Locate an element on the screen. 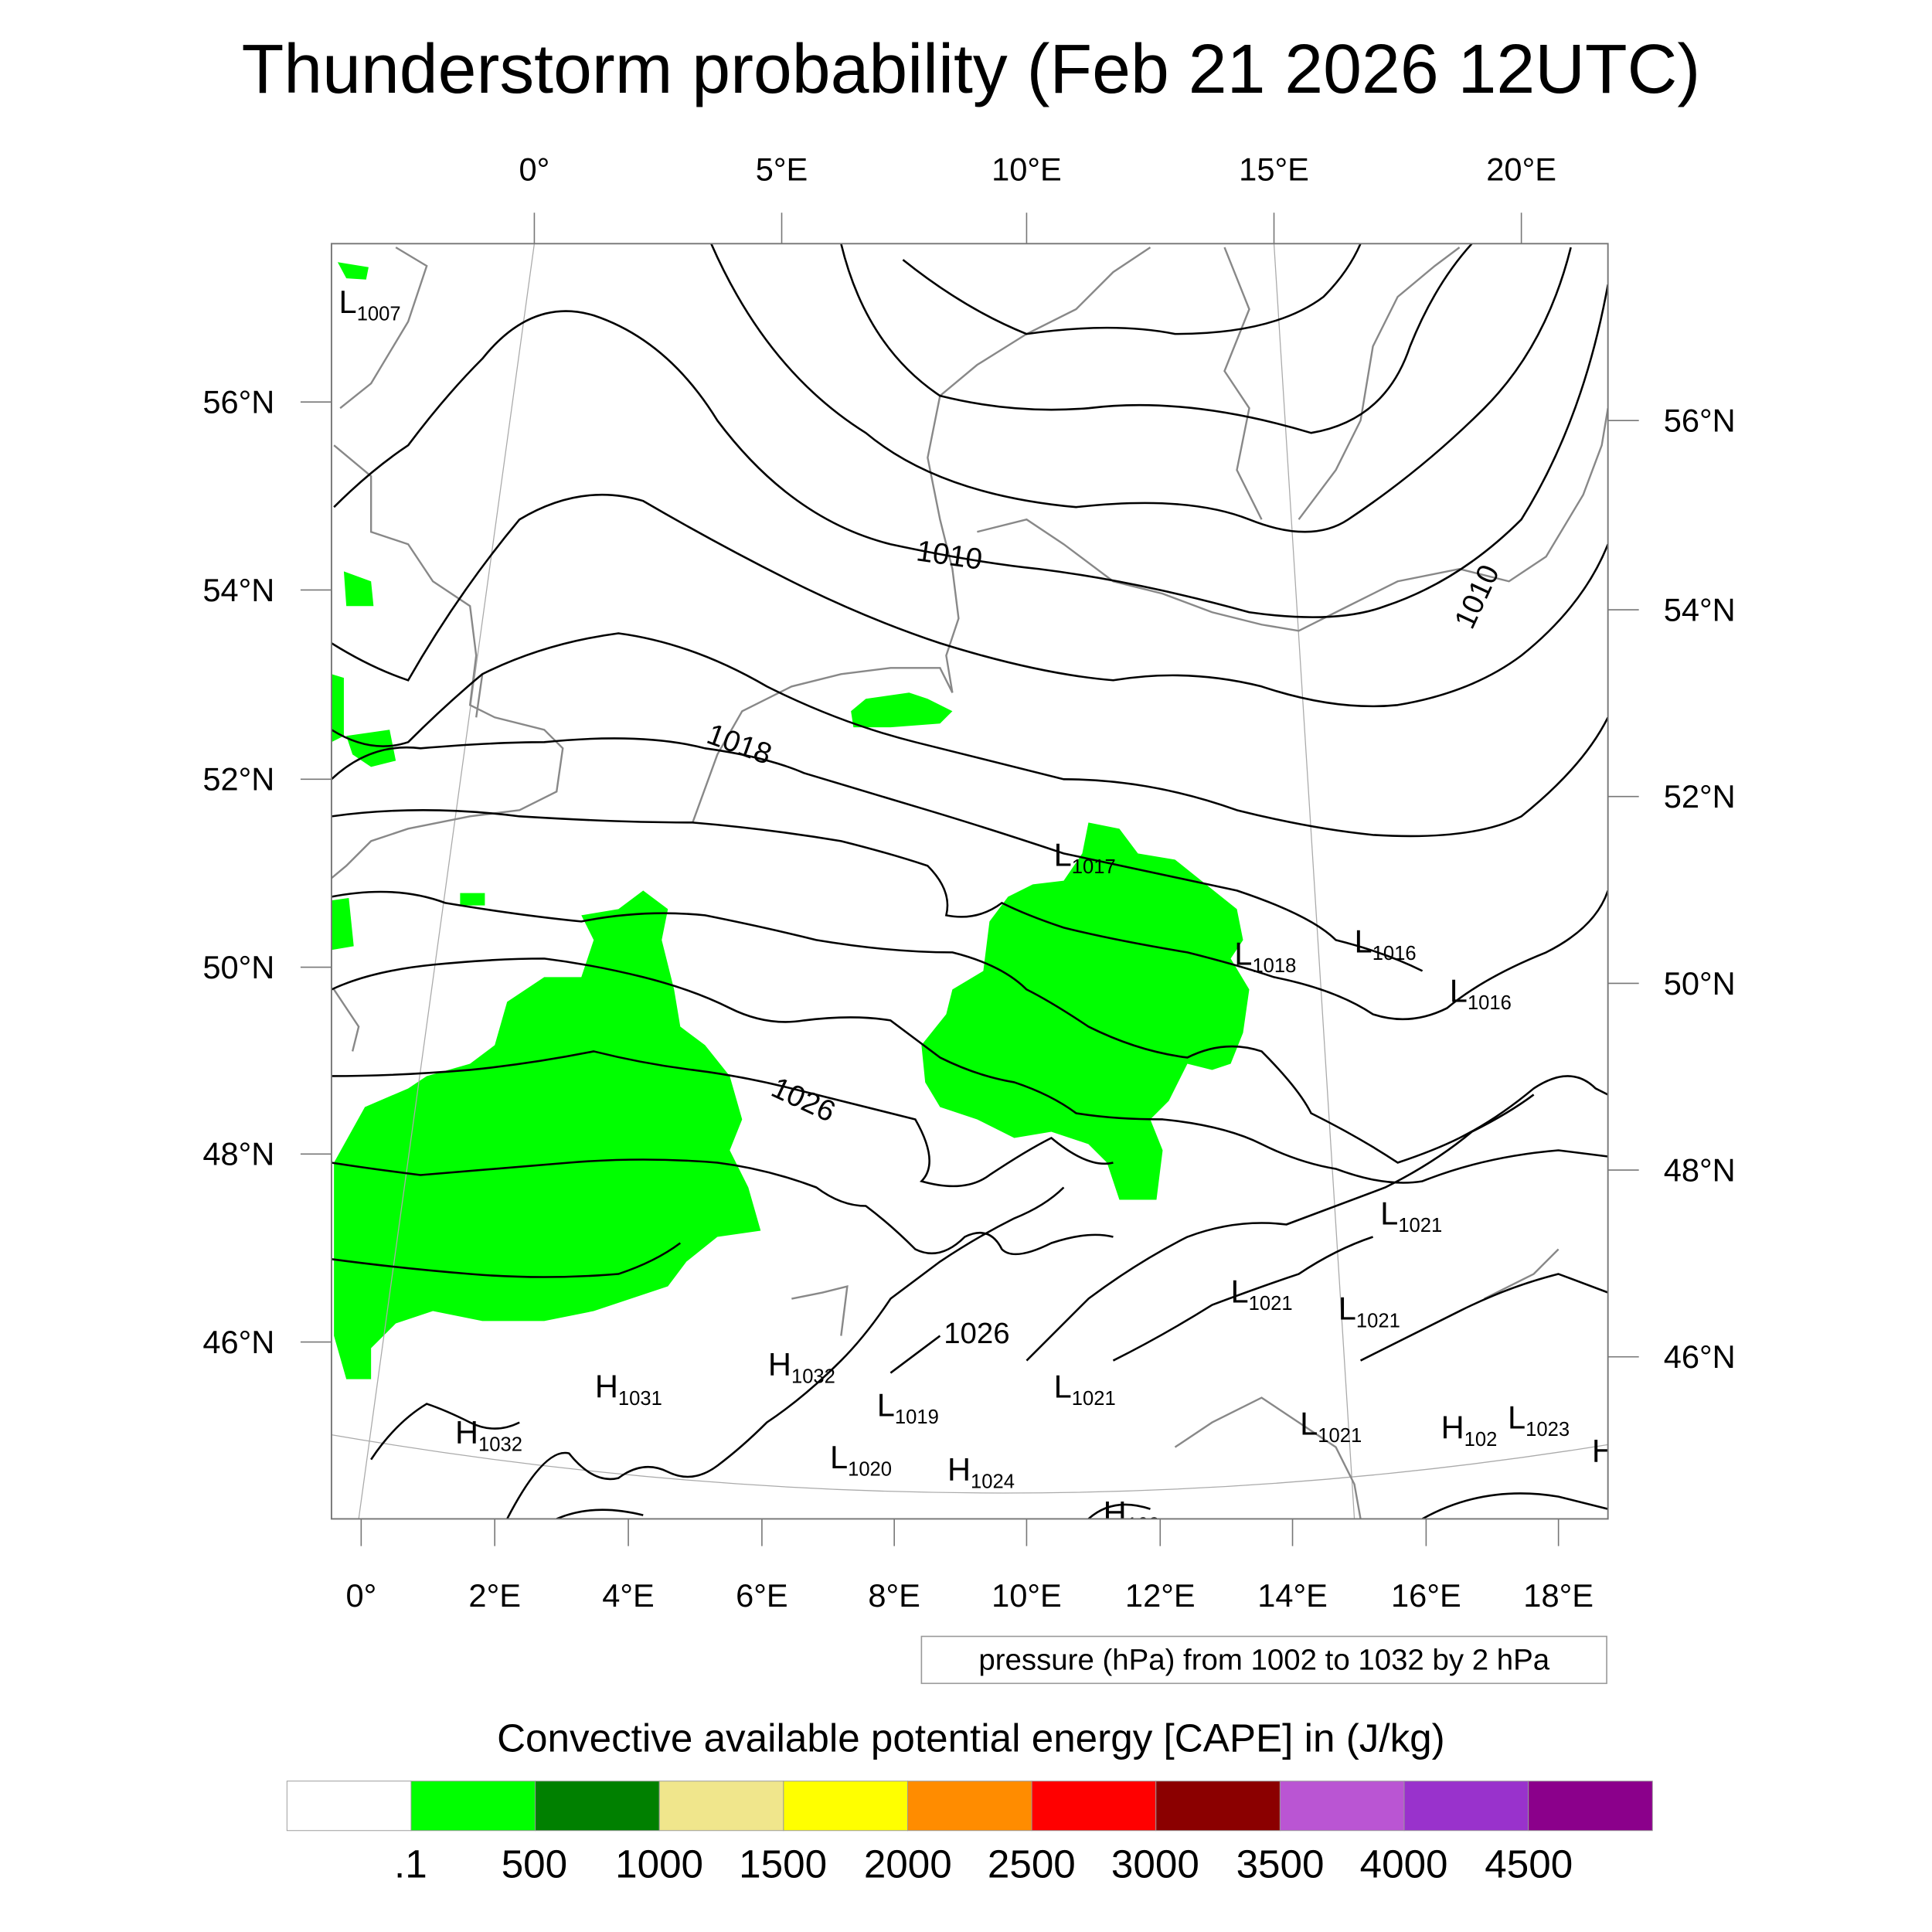 The height and width of the screenshot is (1932, 1932). colorbar-label: 2500 is located at coordinates (1032, 1864).